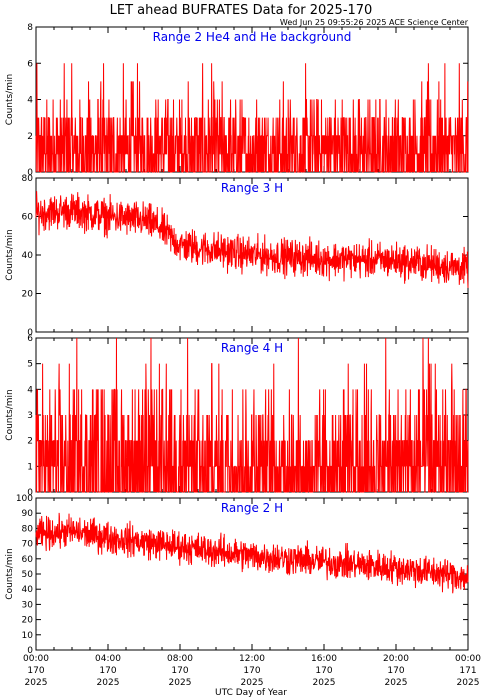 This screenshot has height=700, width=482. Describe the element at coordinates (30, 416) in the screenshot. I see `y-tick-label: 3` at that location.